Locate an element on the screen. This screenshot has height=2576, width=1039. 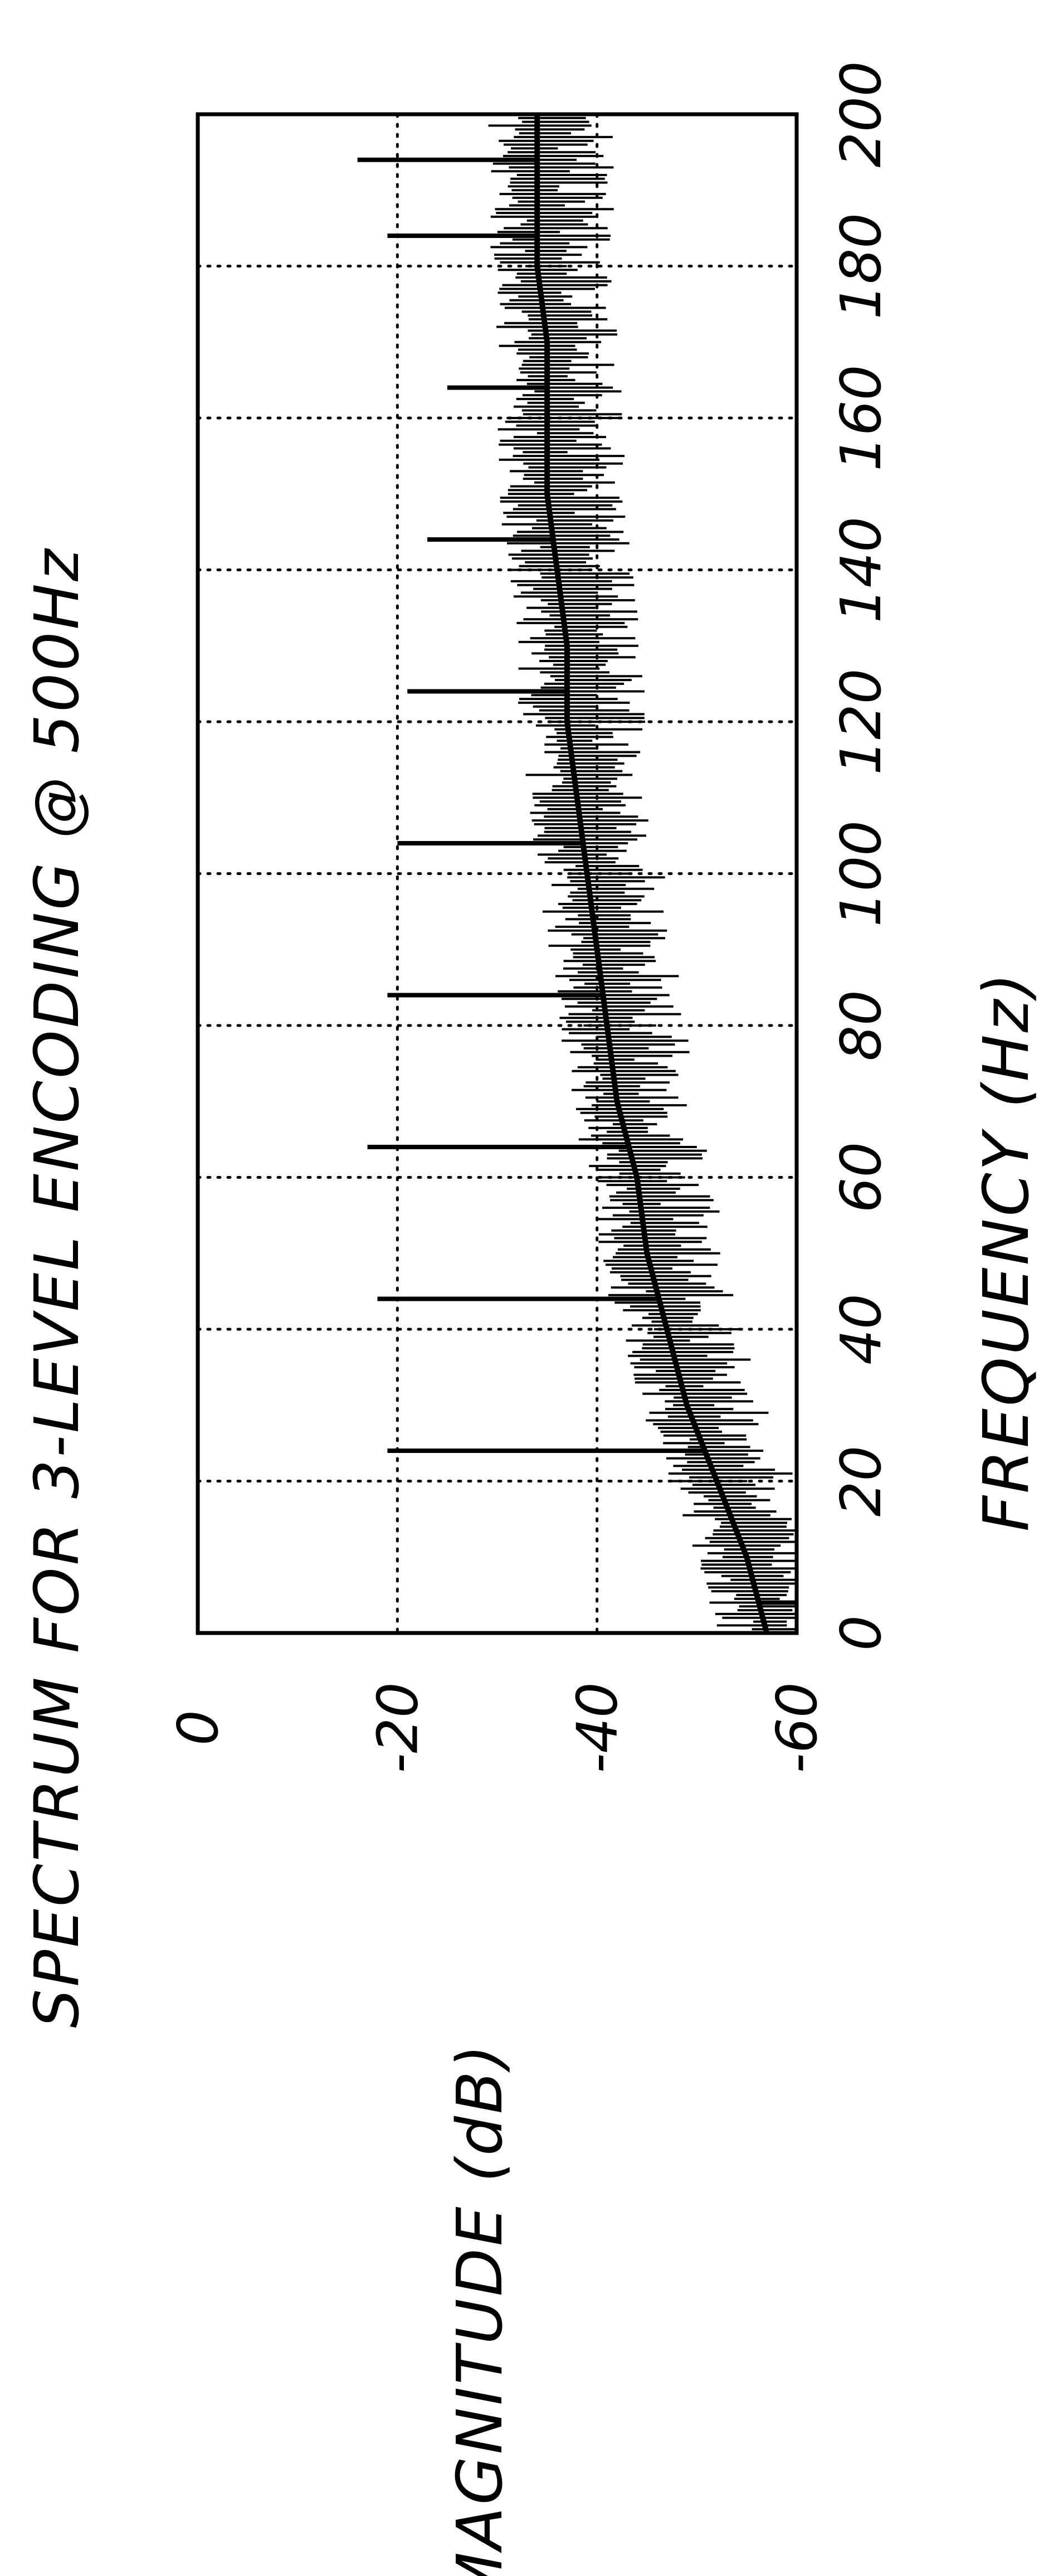
x-tick-label: 200 is located at coordinates (861, 115).